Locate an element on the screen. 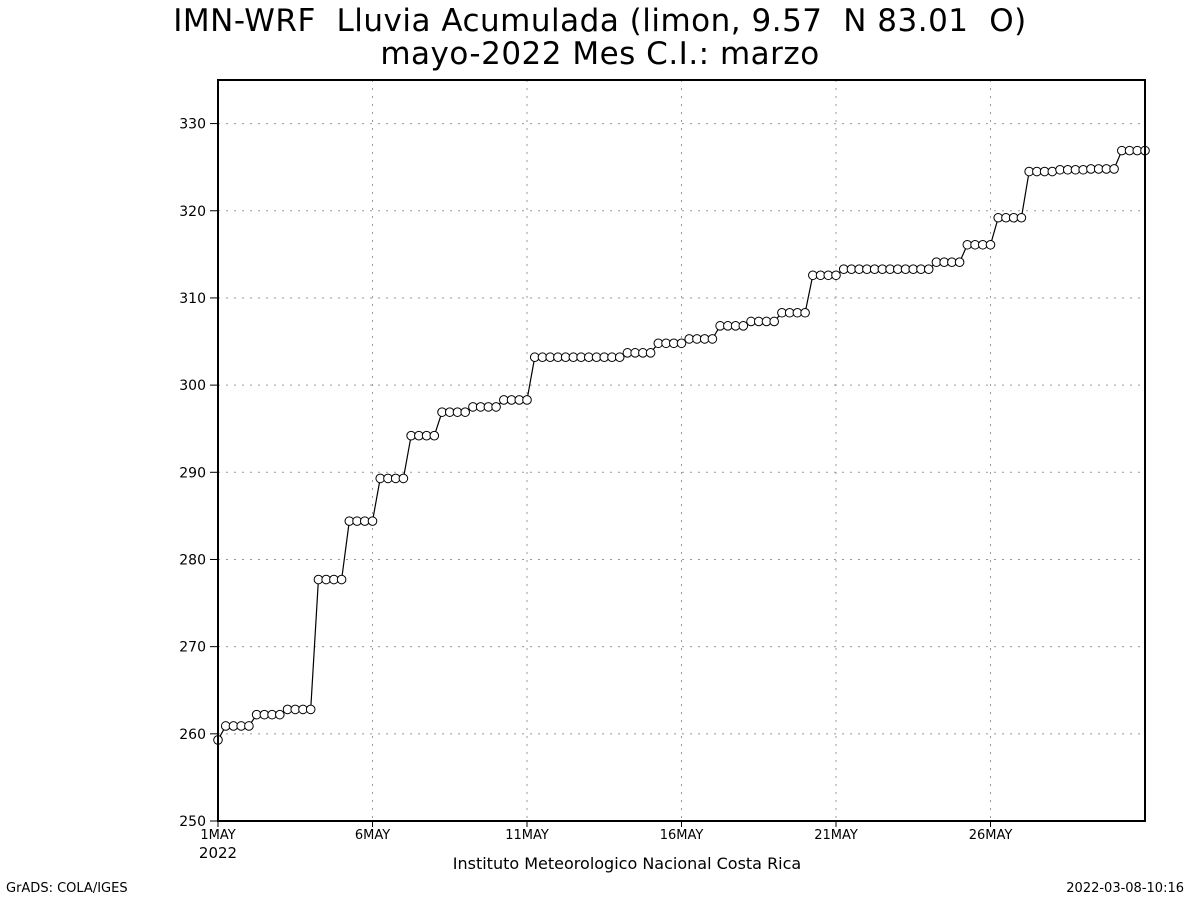 The width and height of the screenshot is (1200, 900). credit-right: 2022-03-08-10:16 is located at coordinates (1125, 888).